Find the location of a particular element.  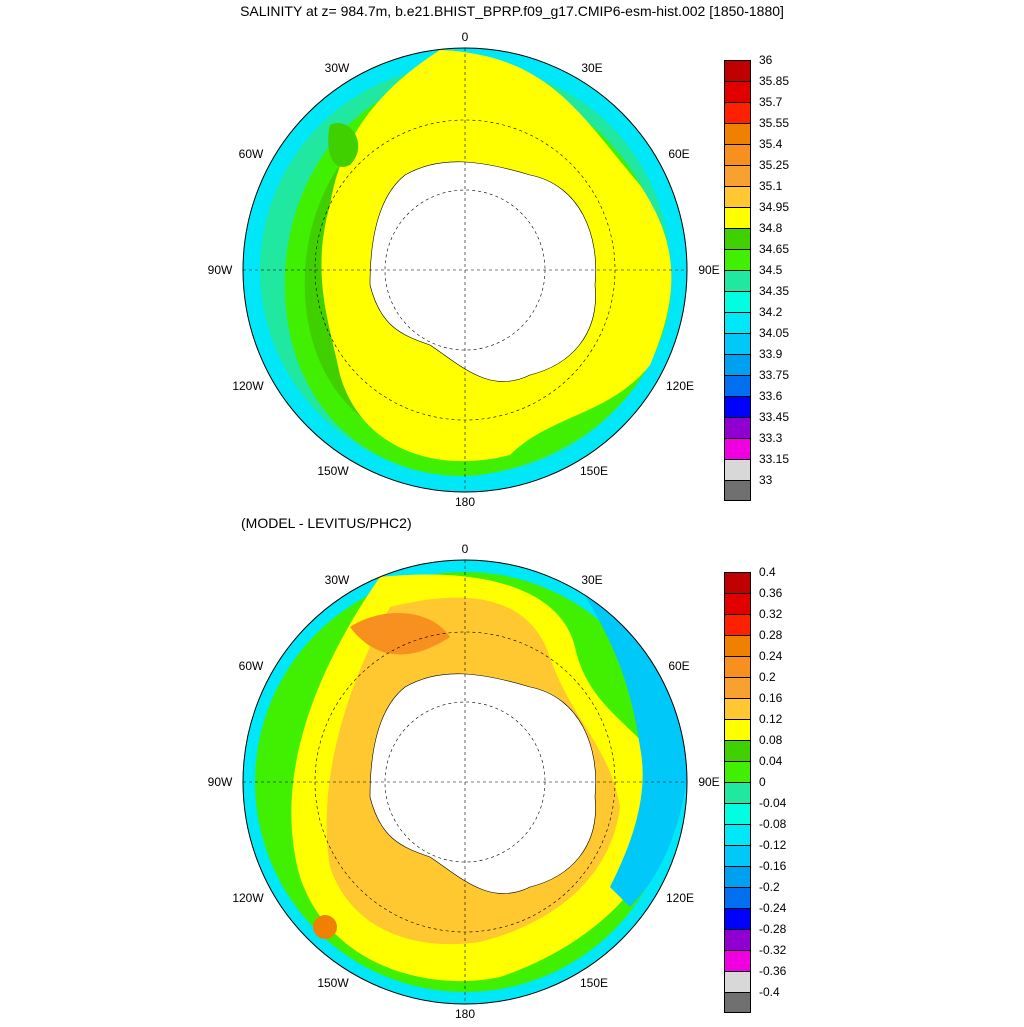

colorbar-bottom-tick-label: -0.2 is located at coordinates (769, 887).